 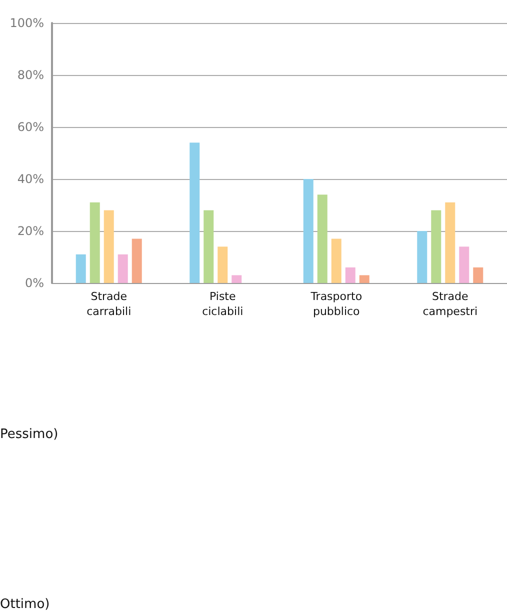 What do you see at coordinates (34, 283) in the screenshot?
I see `y-tick-label: 0%` at bounding box center [34, 283].